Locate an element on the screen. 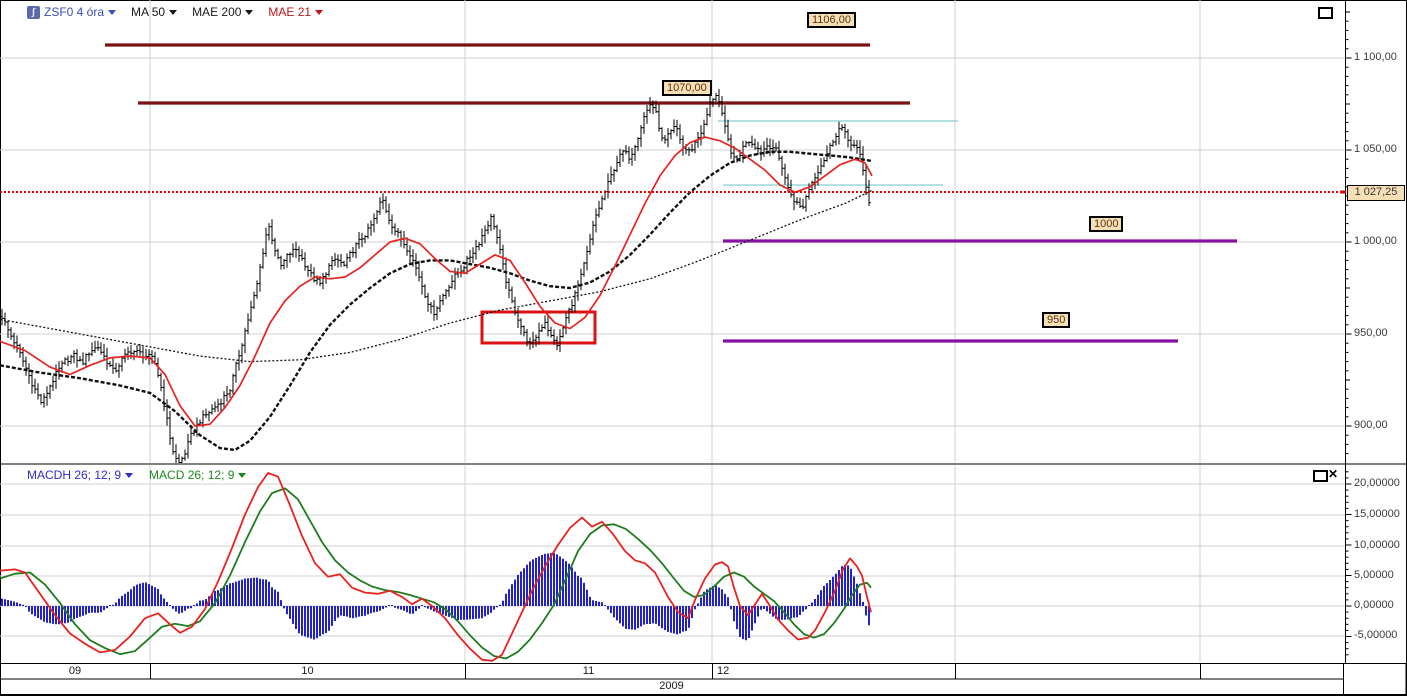 Image resolution: width=1407 pixels, height=696 pixels. month-label: 09 is located at coordinates (75, 671).